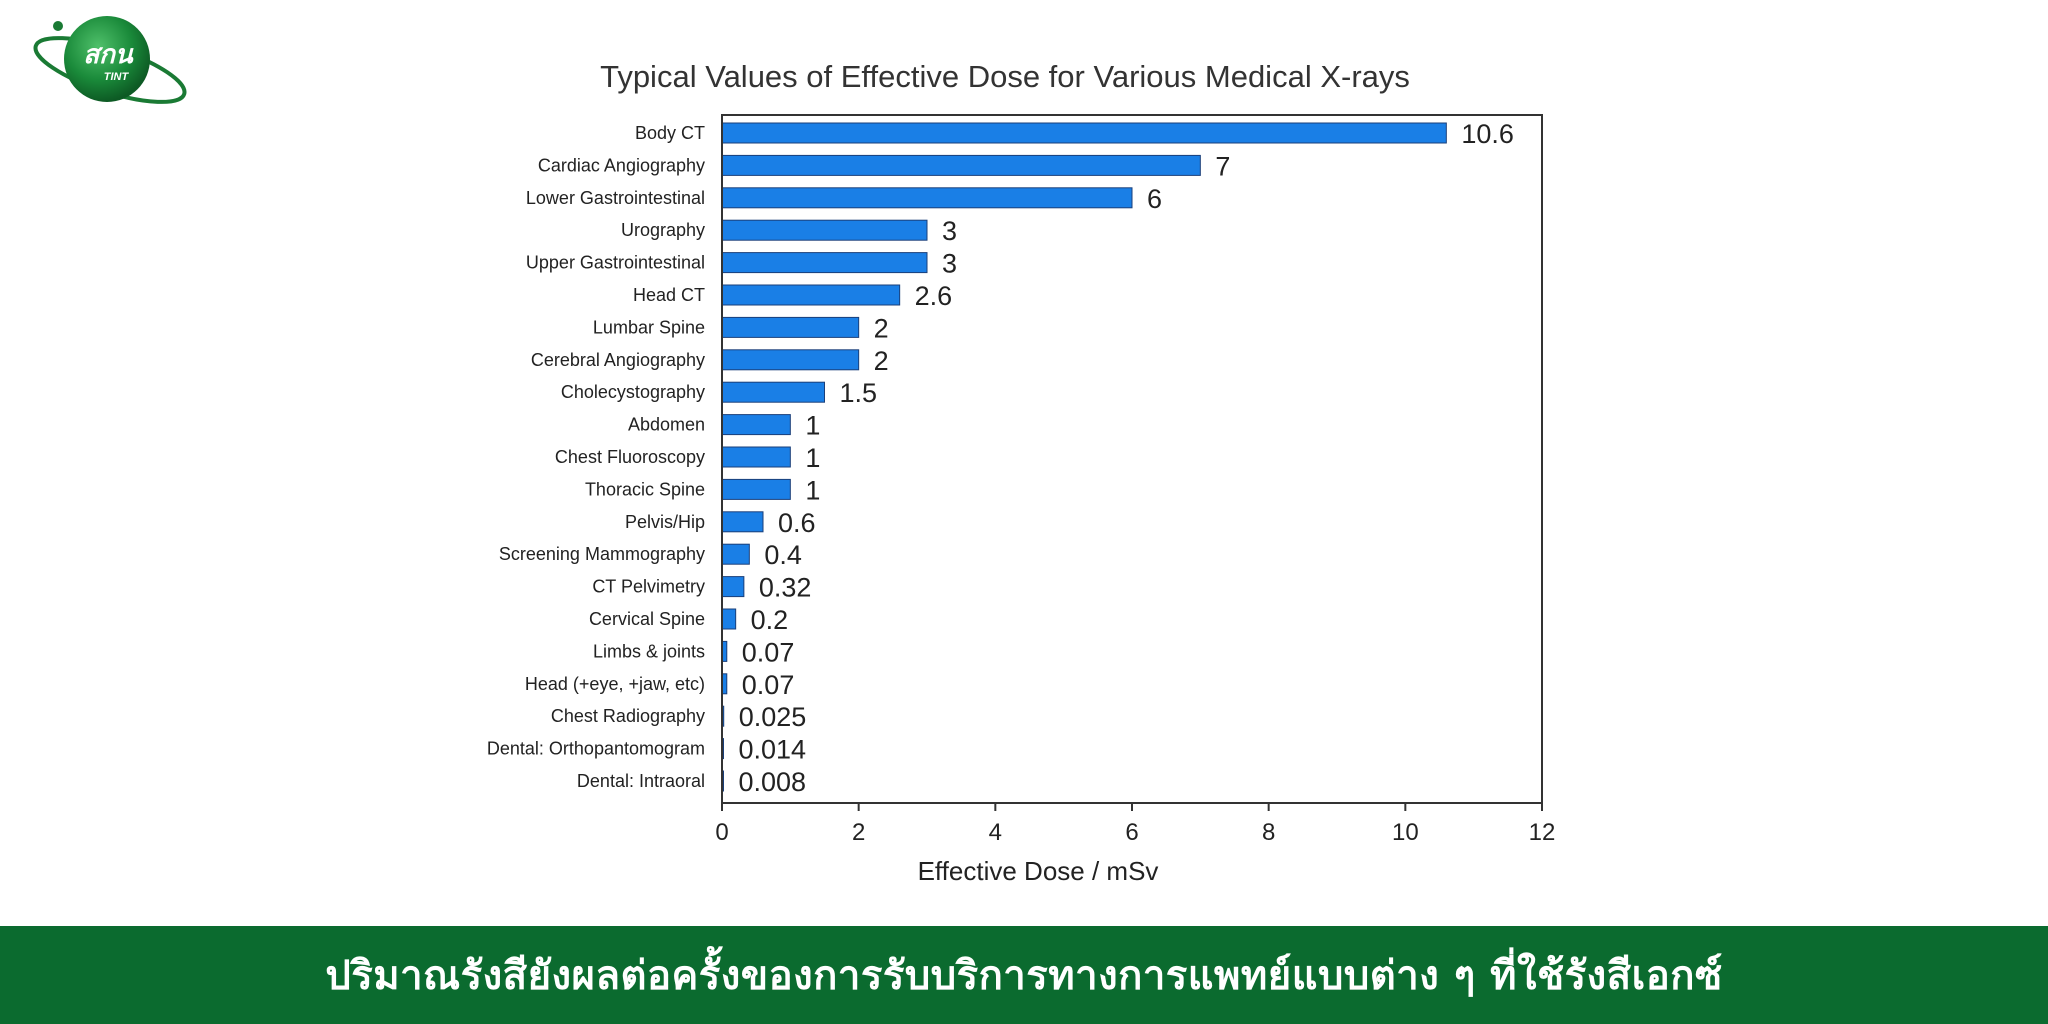 The image size is (2048, 1024). What do you see at coordinates (615, 263) in the screenshot?
I see `category-label-upper-gastrointestinal: Upper Gastrointestinal` at bounding box center [615, 263].